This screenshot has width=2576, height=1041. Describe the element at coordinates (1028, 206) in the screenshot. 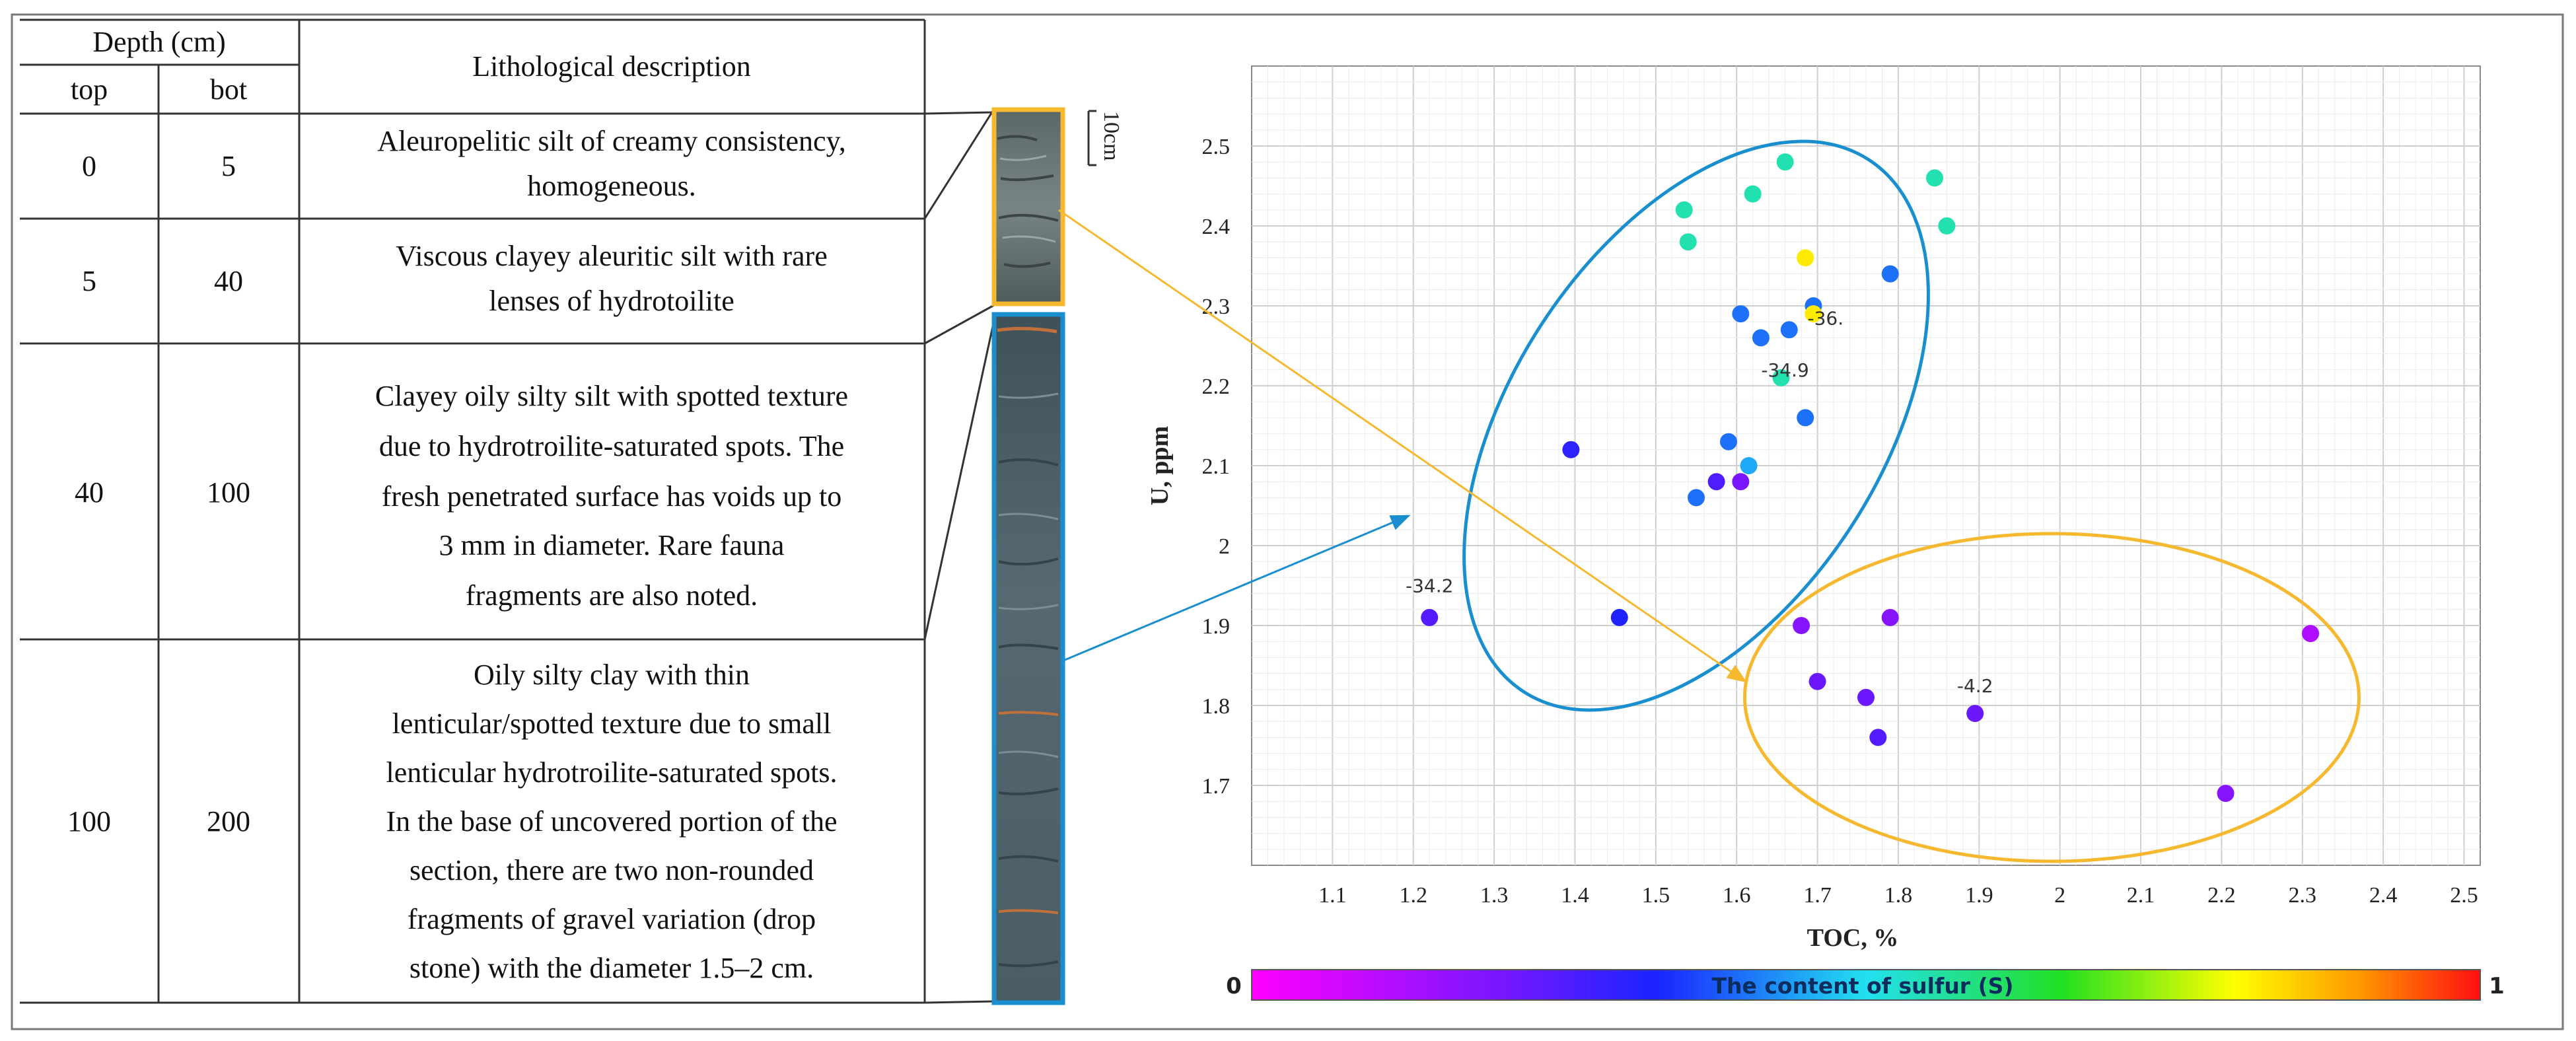

I see `core-upper-frame` at that location.